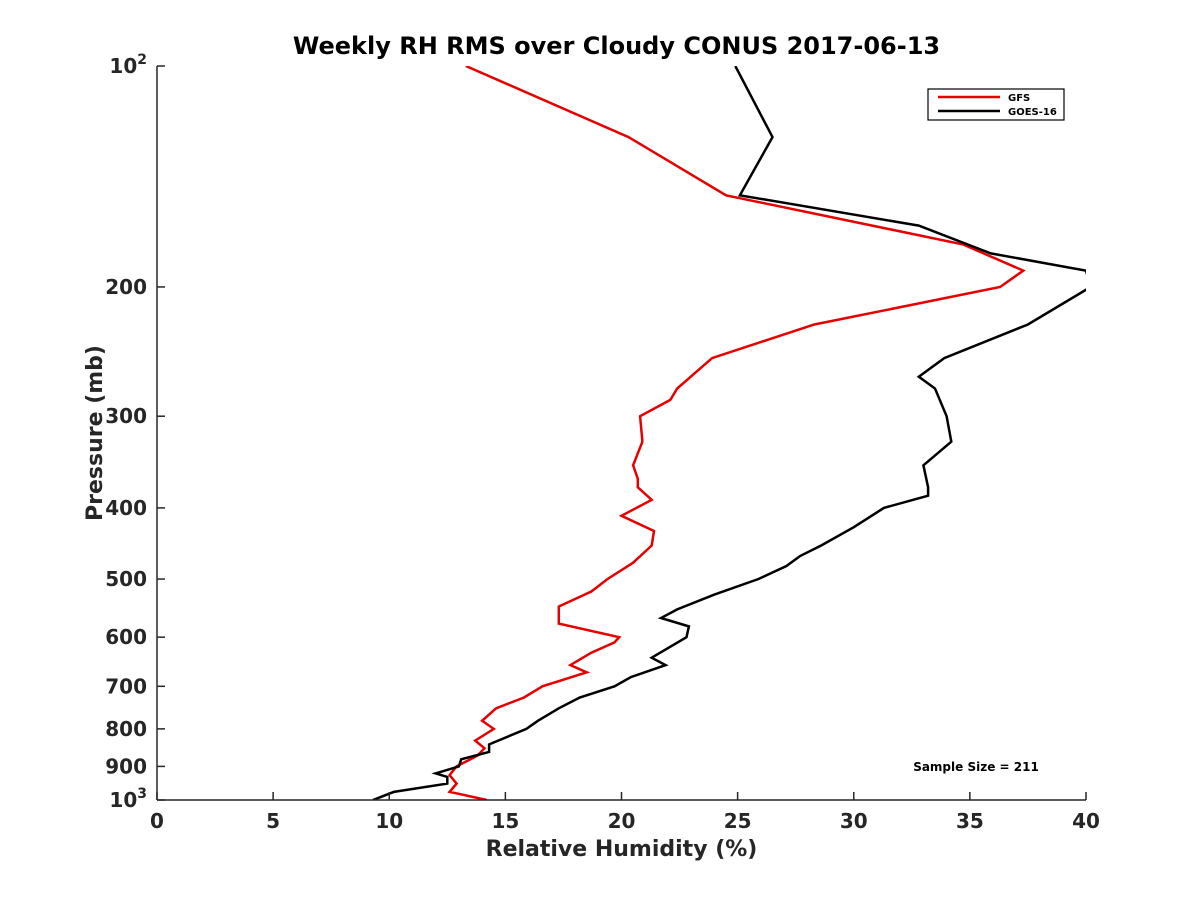 This screenshot has width=1200, height=900. What do you see at coordinates (976, 767) in the screenshot?
I see `sample-size-annotation: Sample Size = 211` at bounding box center [976, 767].